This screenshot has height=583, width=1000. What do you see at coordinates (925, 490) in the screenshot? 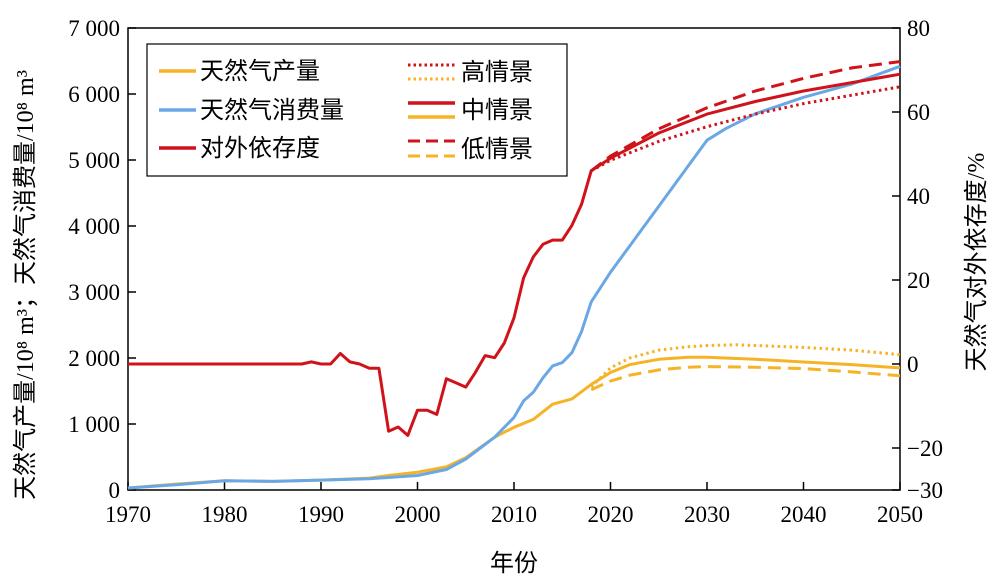
I see `y-right-tick-label--30: −30` at bounding box center [925, 490].